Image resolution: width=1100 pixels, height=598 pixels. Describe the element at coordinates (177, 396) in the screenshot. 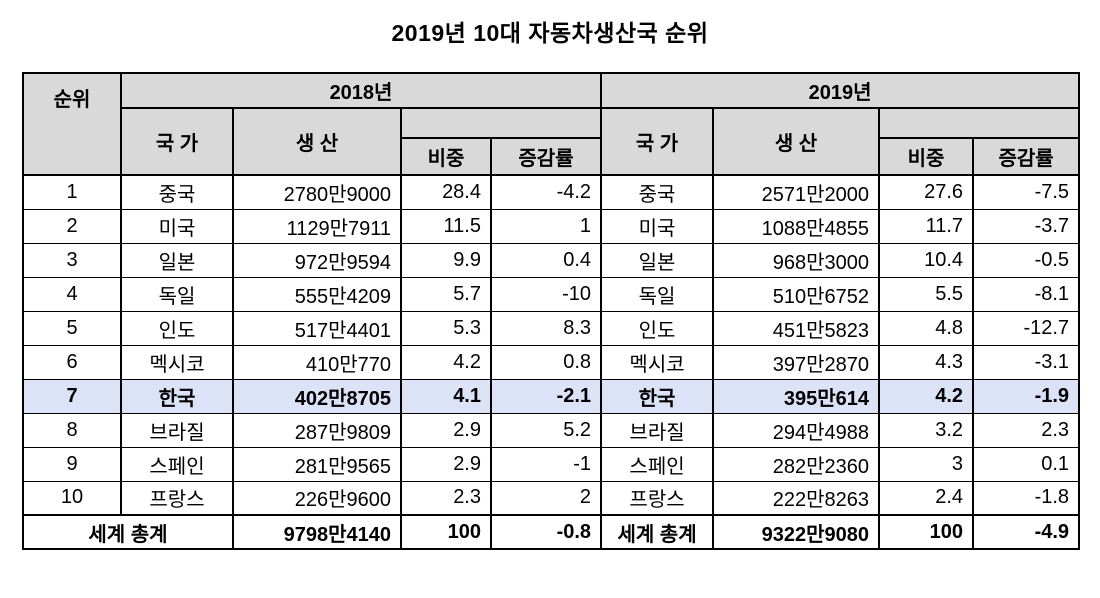

I see `country-cell-2018: 한국` at that location.